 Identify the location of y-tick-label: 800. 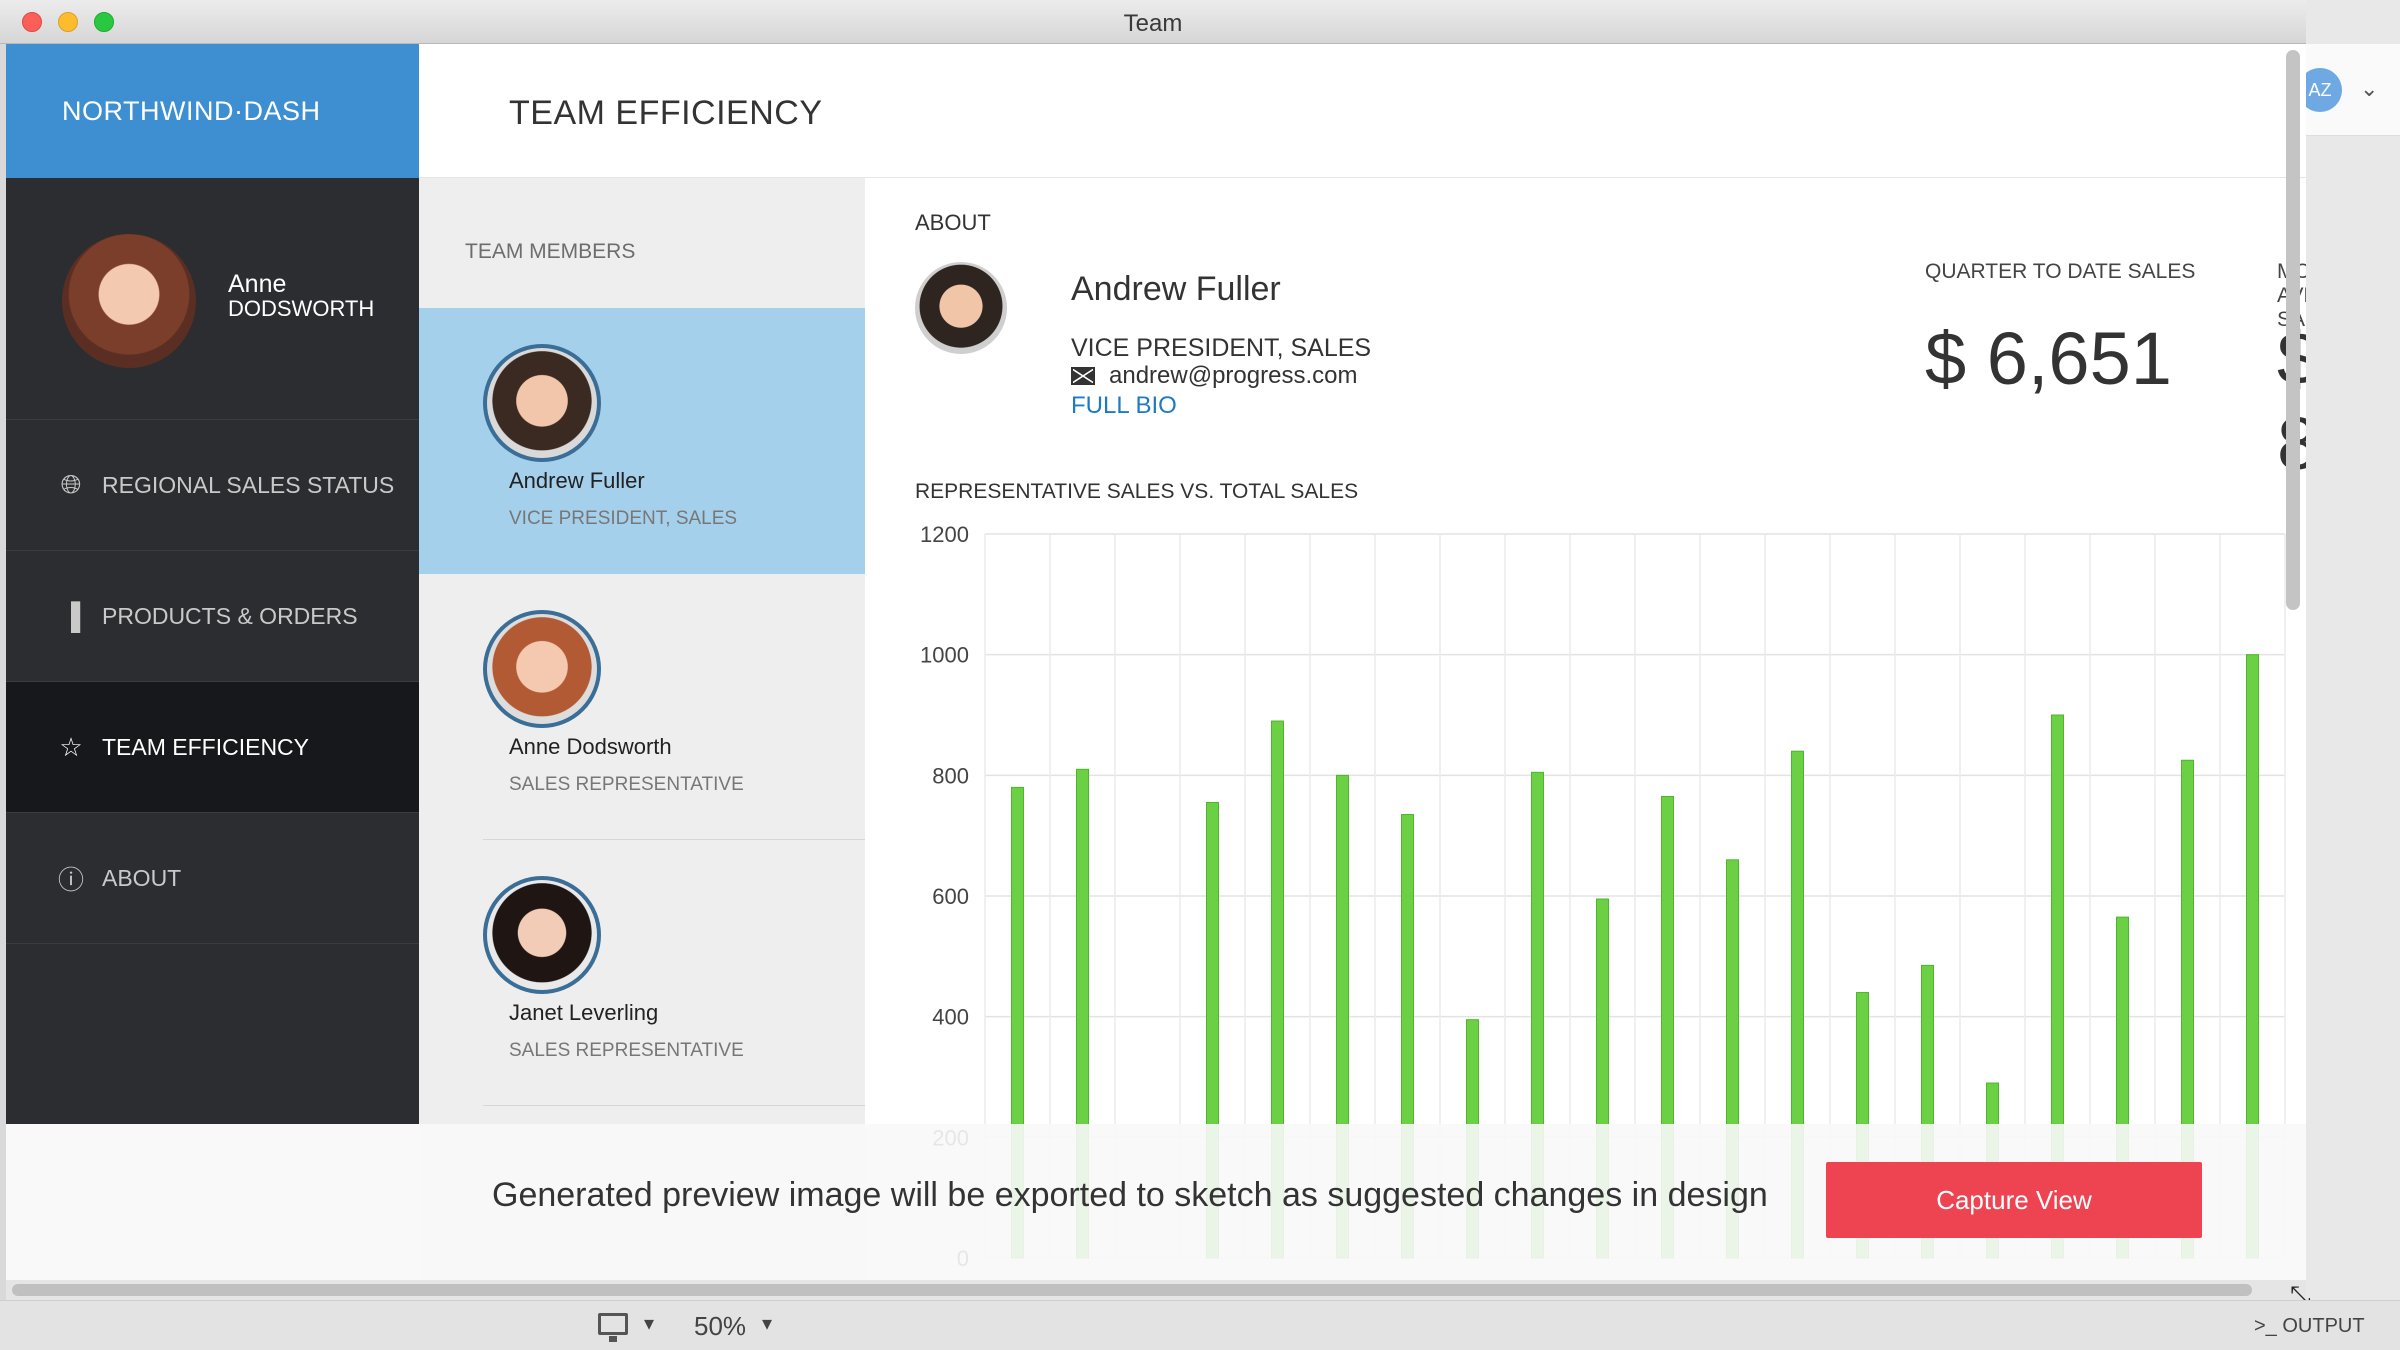
(950, 775).